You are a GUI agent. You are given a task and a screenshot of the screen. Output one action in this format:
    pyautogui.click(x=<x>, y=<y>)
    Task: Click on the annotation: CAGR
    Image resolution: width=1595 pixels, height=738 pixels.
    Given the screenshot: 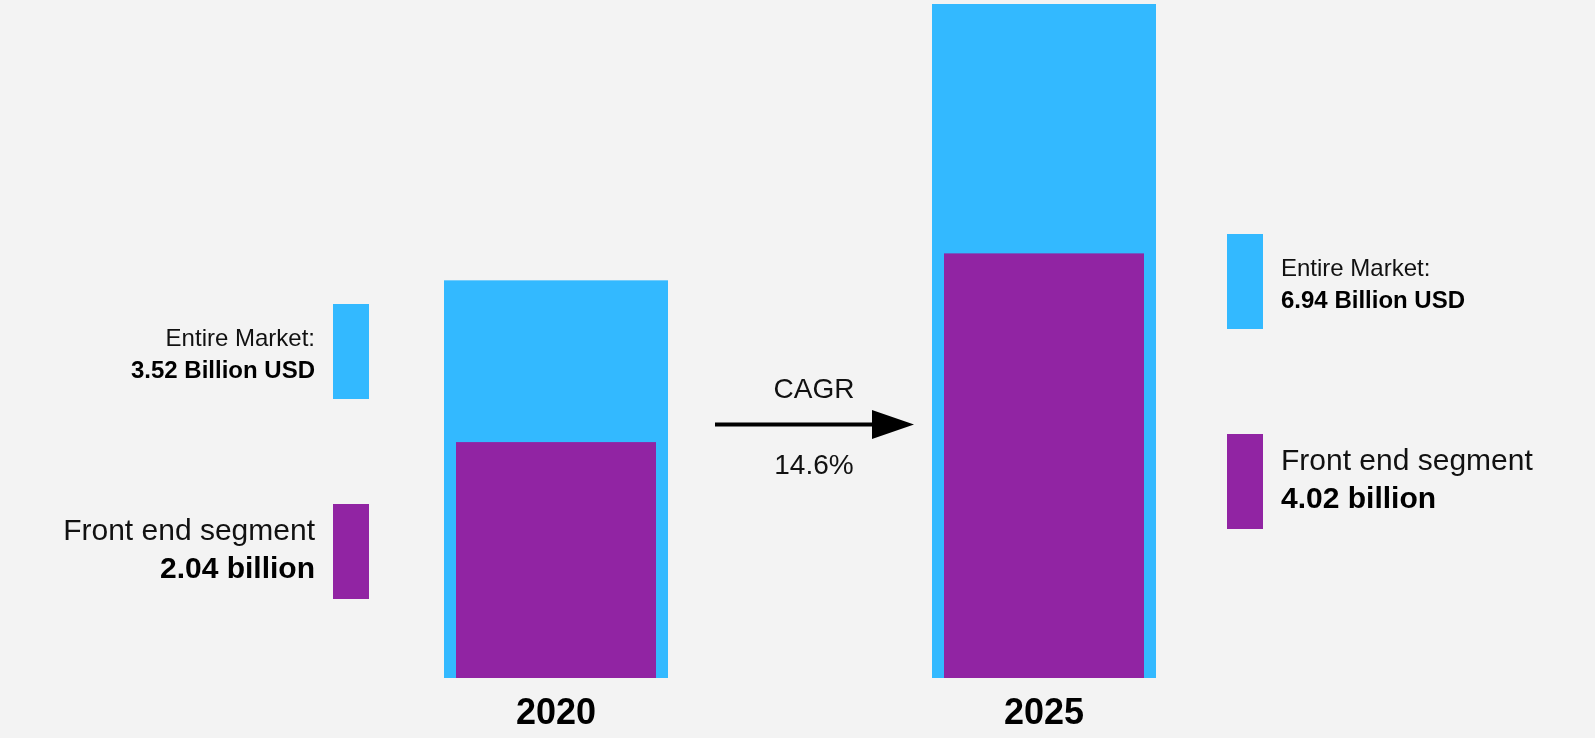 What is the action you would take?
    pyautogui.click(x=814, y=388)
    